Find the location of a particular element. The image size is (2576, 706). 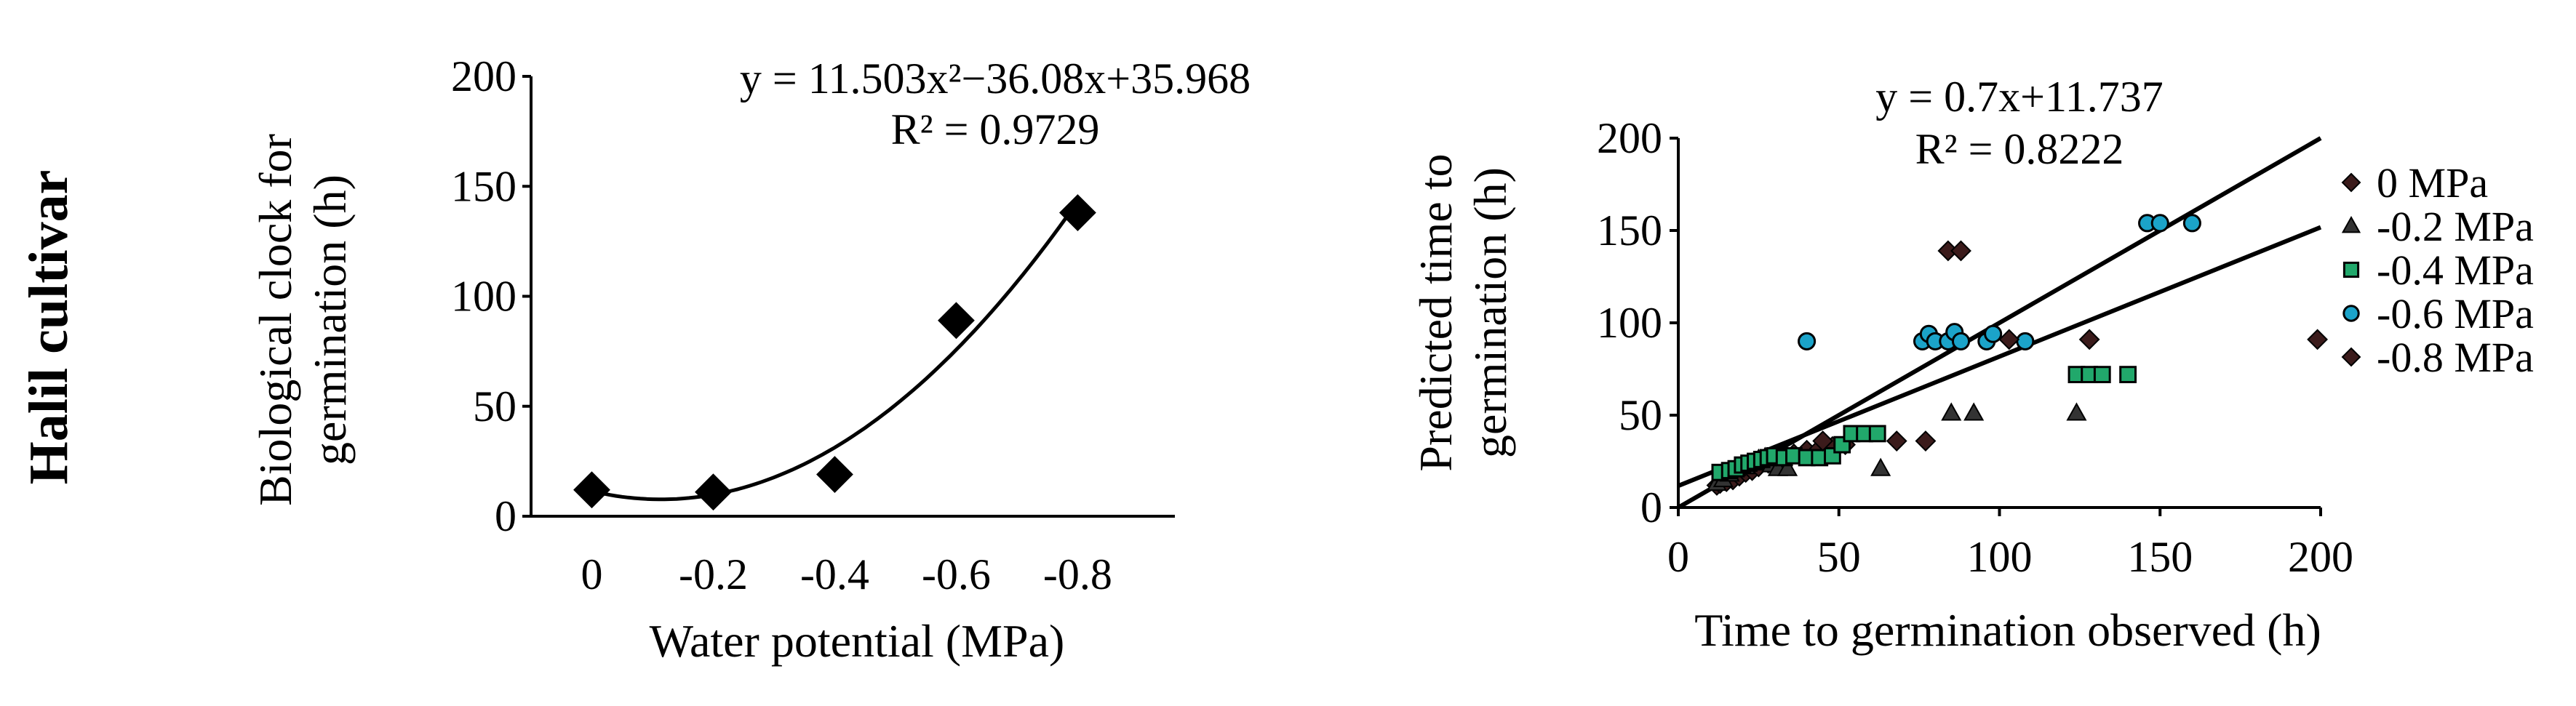

legend-item: -0.2 MPa is located at coordinates (2437, 226).